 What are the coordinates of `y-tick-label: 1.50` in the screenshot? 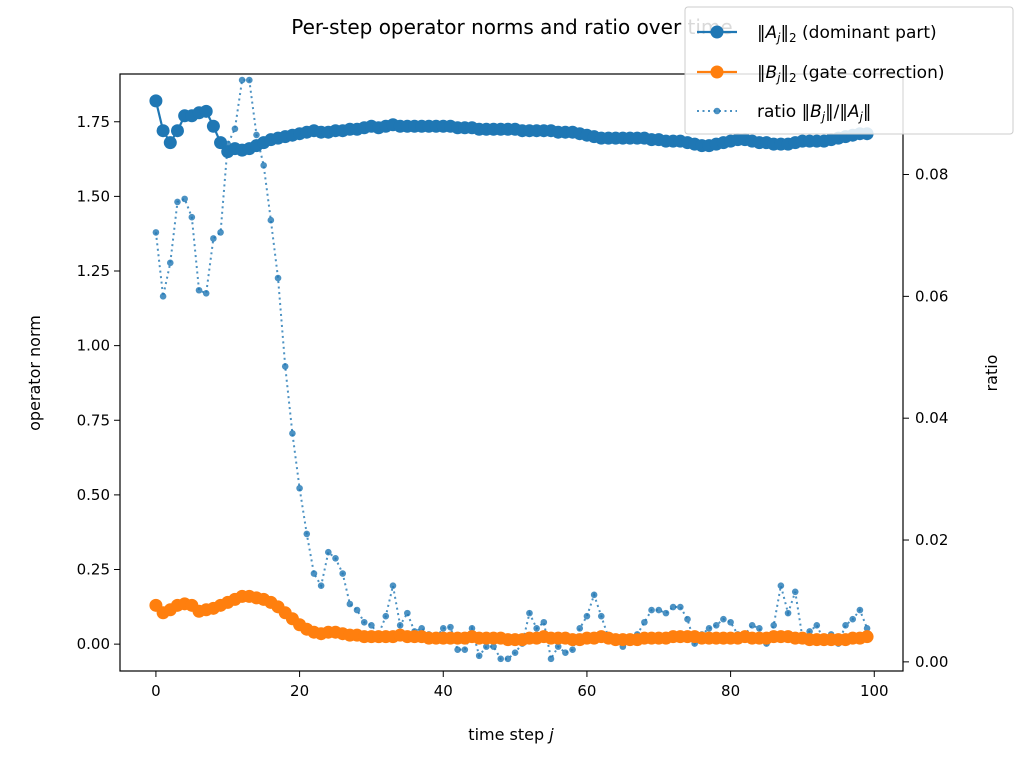 It's located at (93, 196).